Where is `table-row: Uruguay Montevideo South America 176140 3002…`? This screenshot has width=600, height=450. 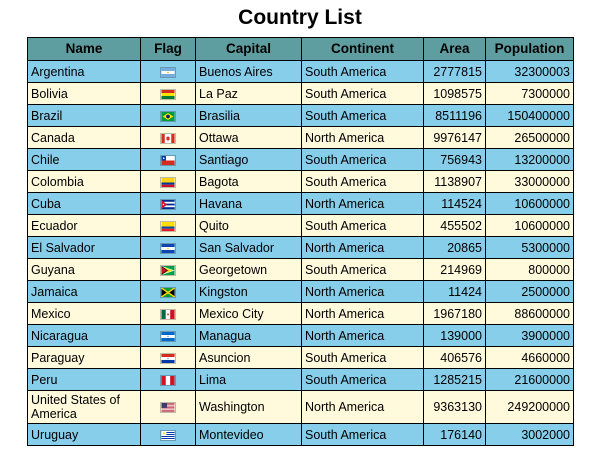 table-row: Uruguay Montevideo South America 176140 3002… is located at coordinates (300, 434).